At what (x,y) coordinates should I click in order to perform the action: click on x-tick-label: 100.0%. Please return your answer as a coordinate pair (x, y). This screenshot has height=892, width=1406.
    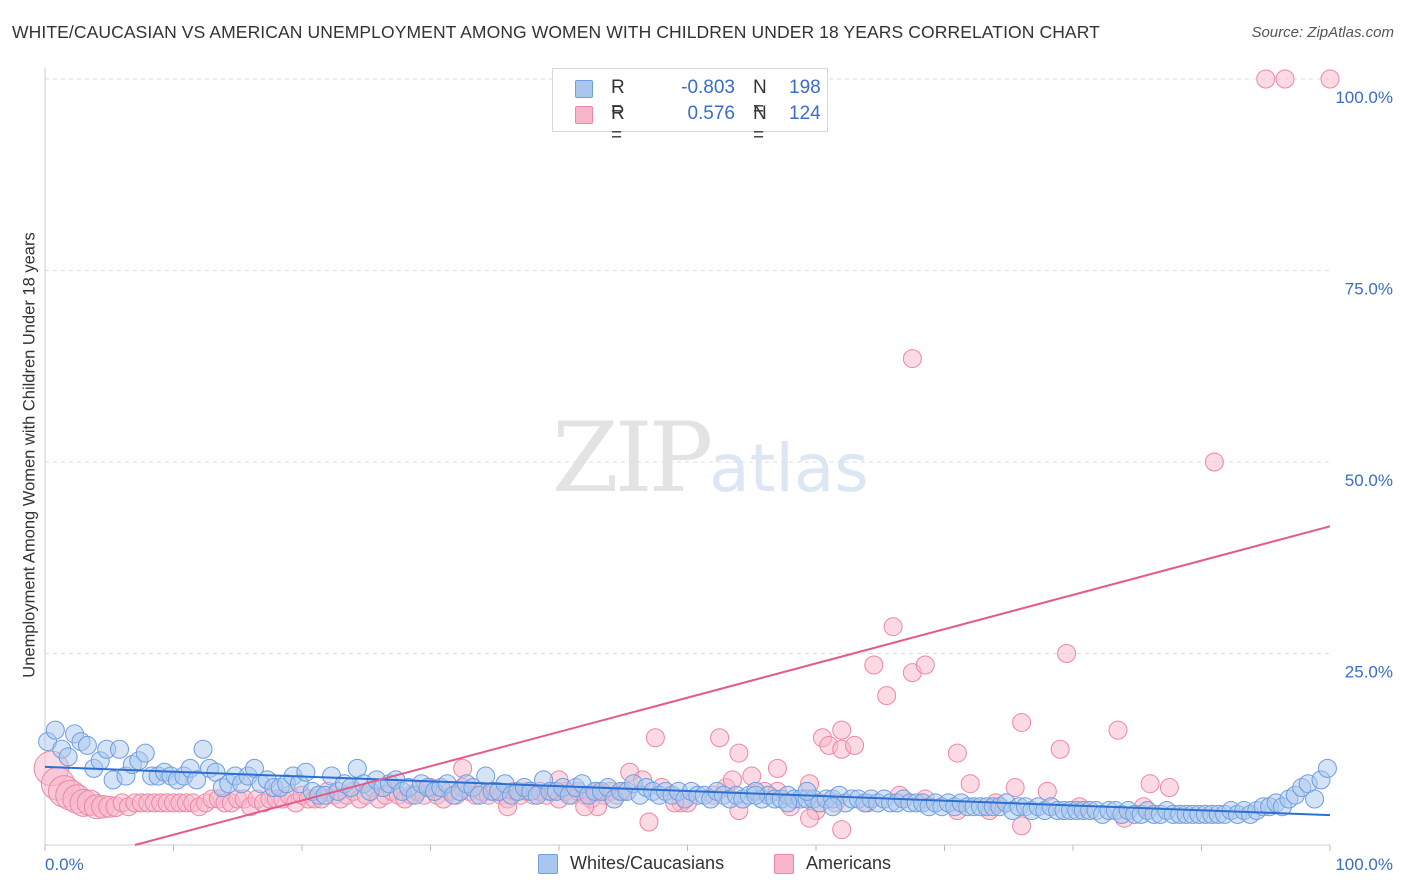
    Looking at the image, I should click on (1364, 864).